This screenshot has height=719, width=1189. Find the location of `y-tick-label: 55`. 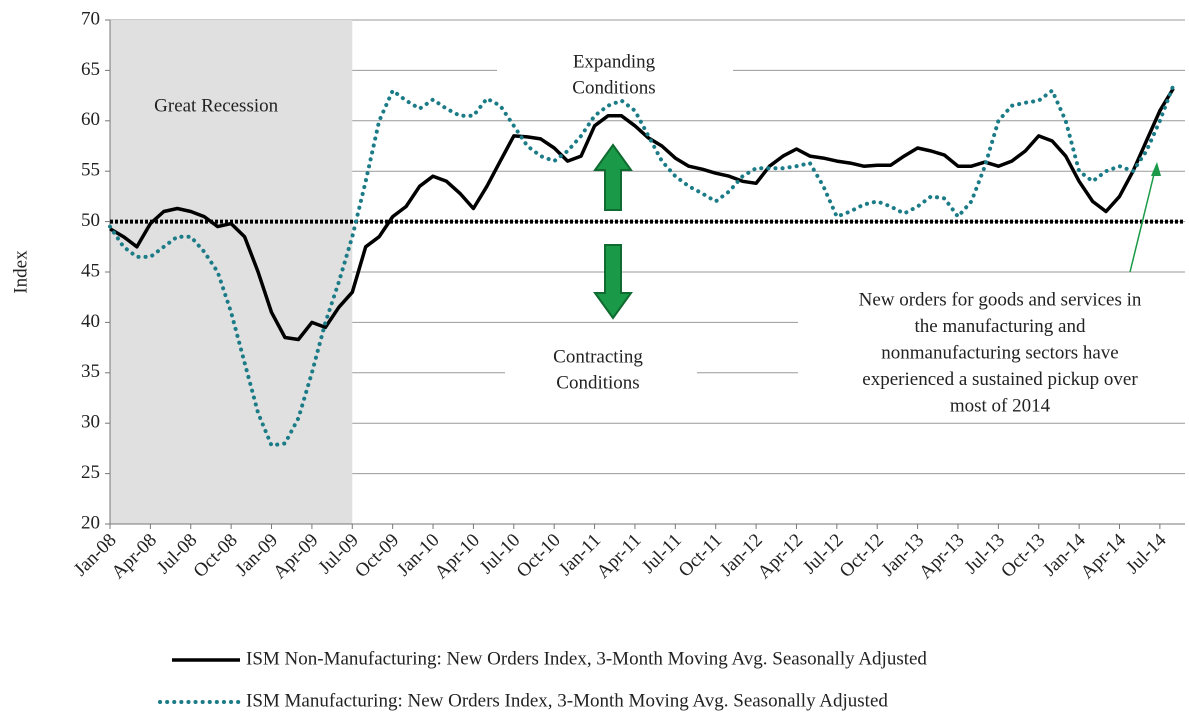

y-tick-label: 55 is located at coordinates (90, 170).